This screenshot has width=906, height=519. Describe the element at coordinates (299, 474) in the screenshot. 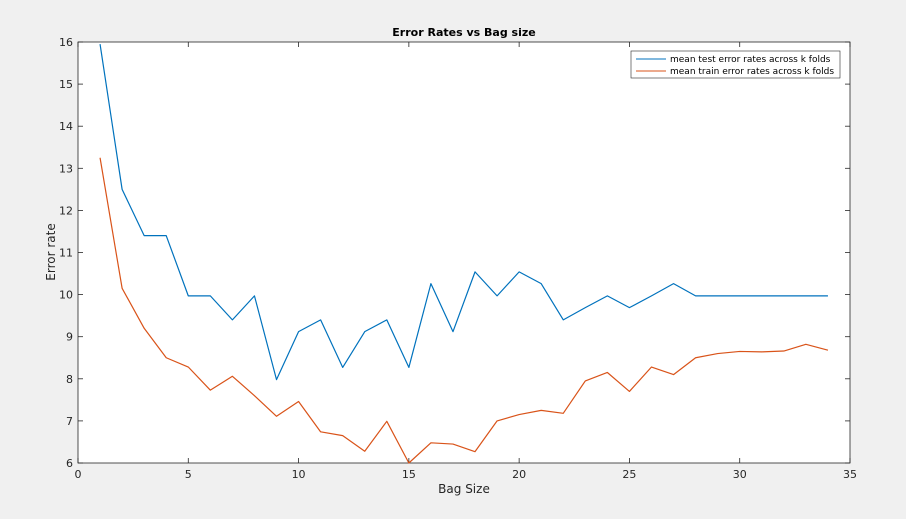

I see `x-tick-label: 10` at that location.